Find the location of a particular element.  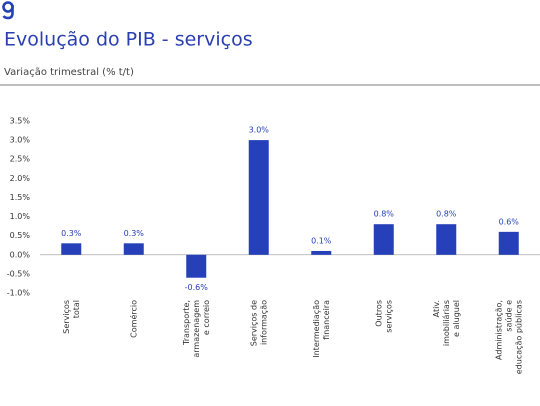

logo is located at coordinates (8, 10).